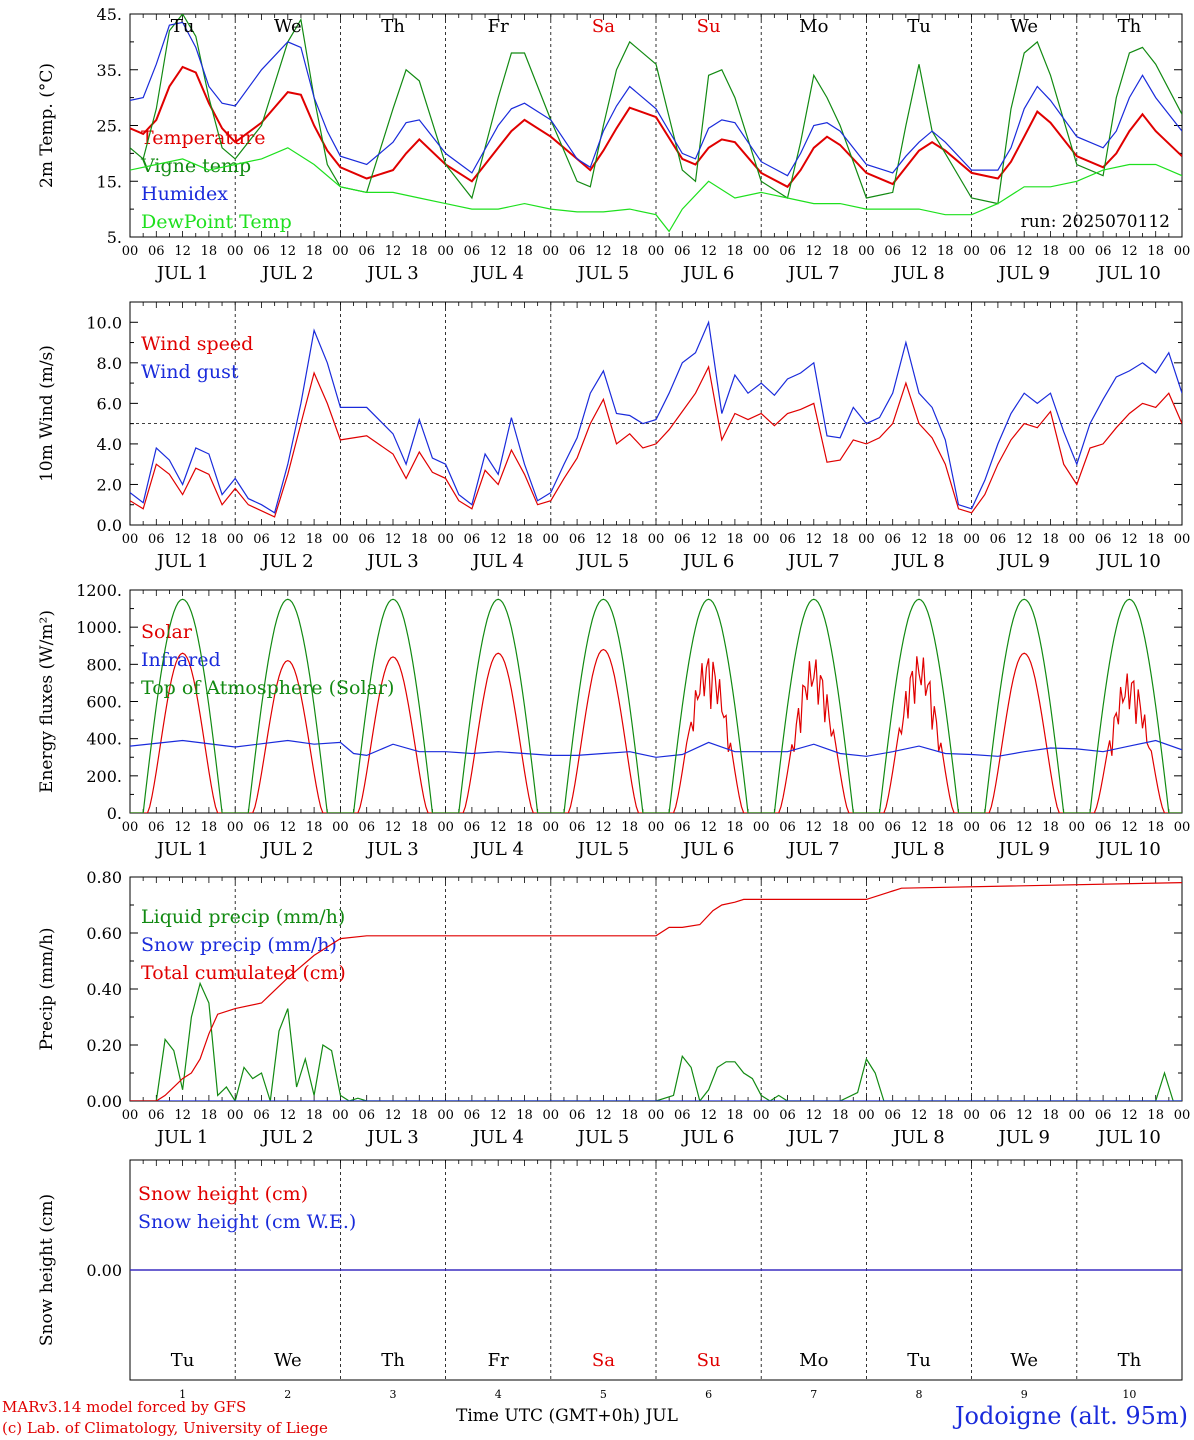 The width and height of the screenshot is (1194, 1440). Describe the element at coordinates (104, 322) in the screenshot. I see `y-tick-label: 10.0` at that location.